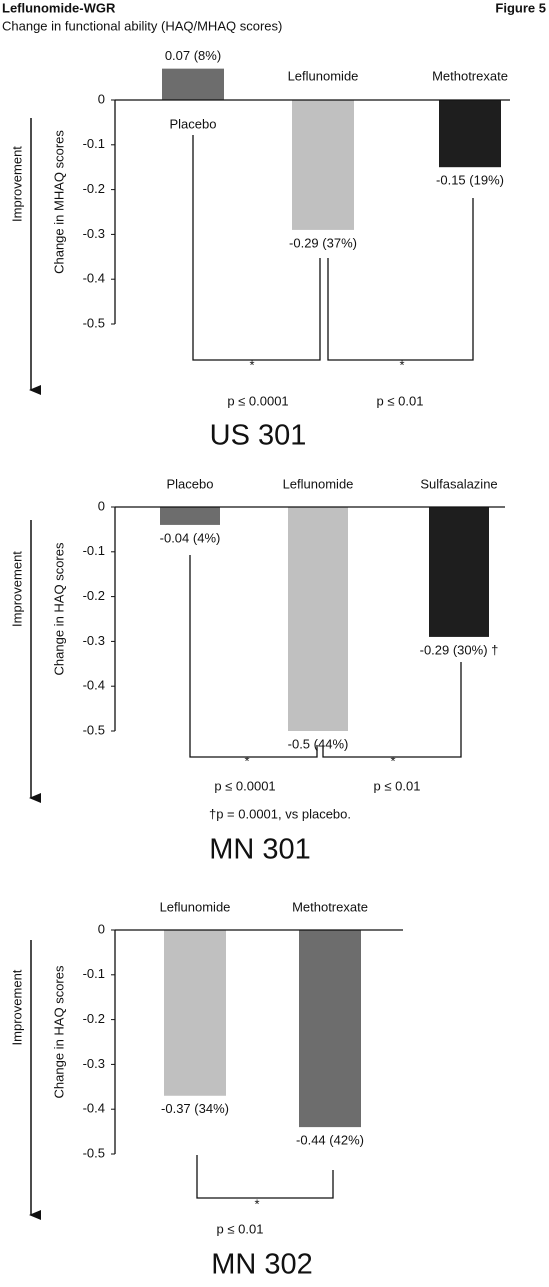 The image size is (549, 1287). I want to click on chart-title: MN 301, so click(260, 850).